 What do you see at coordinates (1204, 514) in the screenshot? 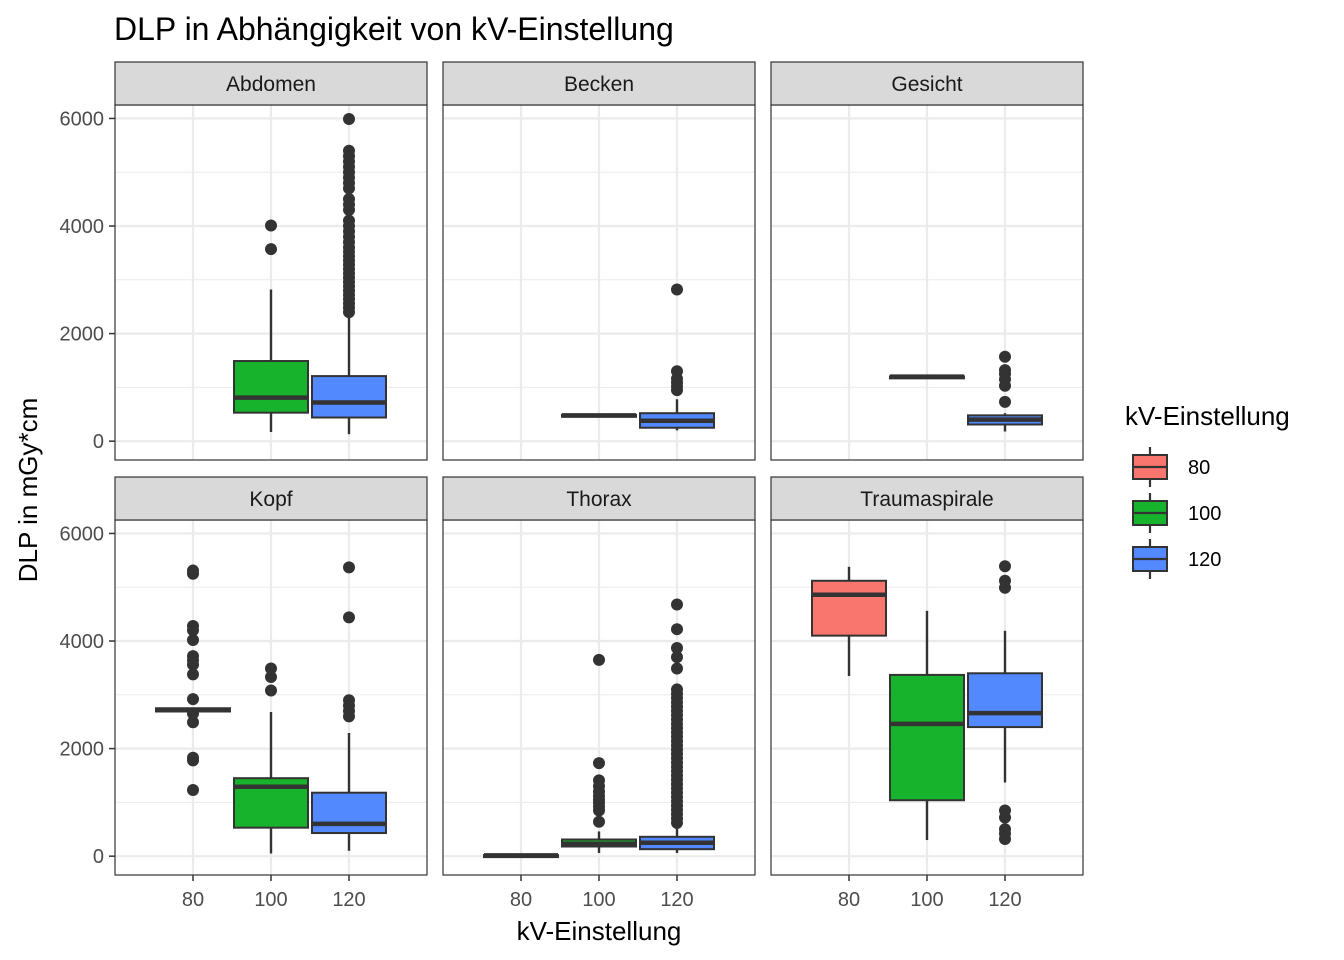
I see `legend-label: 100` at bounding box center [1204, 514].